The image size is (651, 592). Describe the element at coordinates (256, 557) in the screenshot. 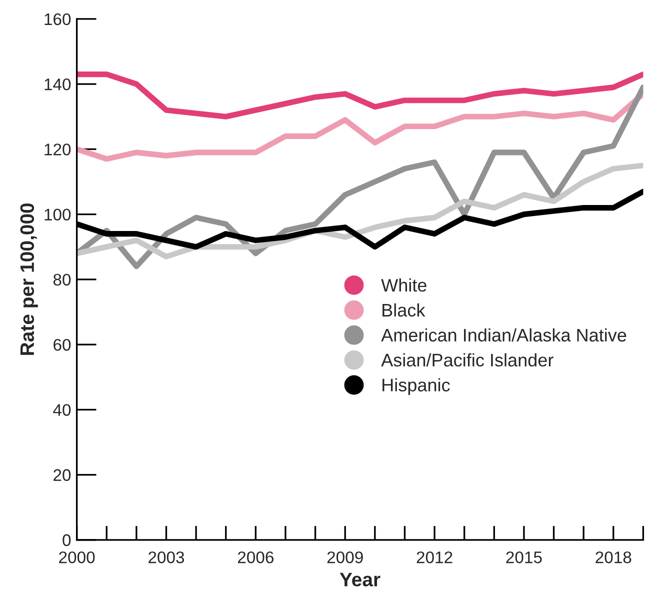

I see `x-tick-label: 2006` at that location.